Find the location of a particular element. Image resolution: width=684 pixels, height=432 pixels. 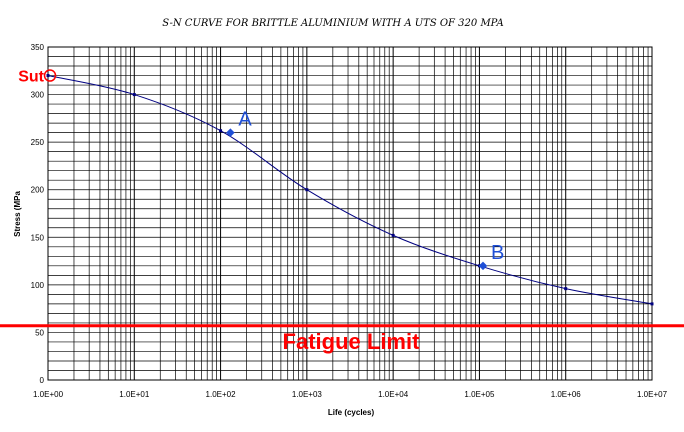

fatigue-limit-label: Fatigue Limit is located at coordinates (352, 341).